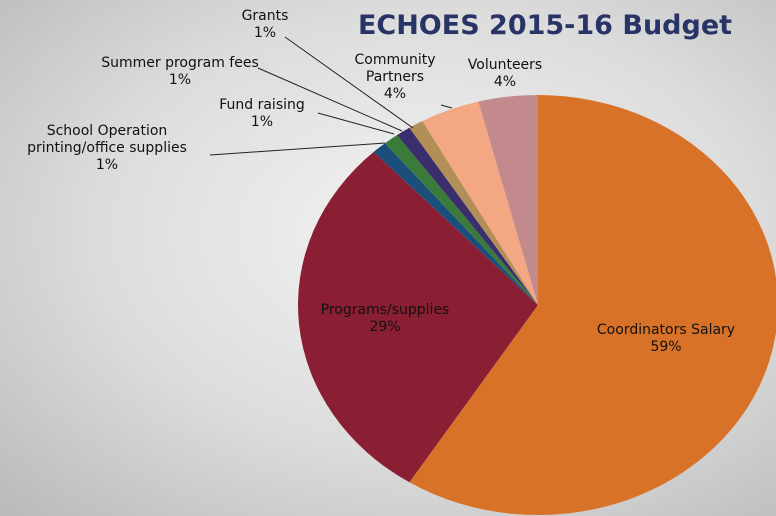 This screenshot has width=776, height=516. Describe the element at coordinates (666, 347) in the screenshot. I see `value-label: 59%` at that location.